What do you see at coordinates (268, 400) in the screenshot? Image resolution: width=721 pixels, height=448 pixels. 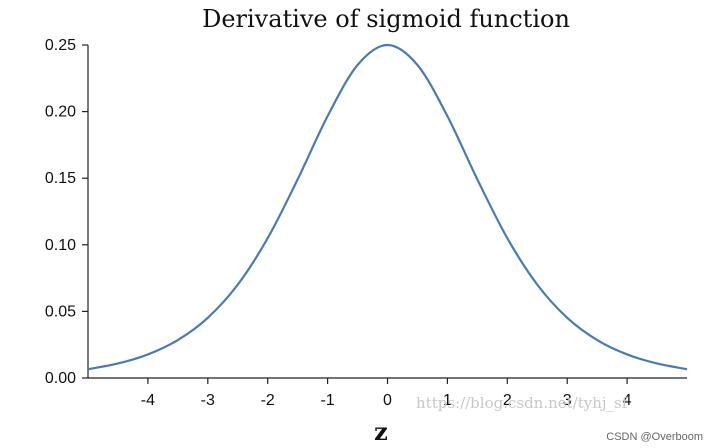 I see `x-tick-label: -2` at bounding box center [268, 400].